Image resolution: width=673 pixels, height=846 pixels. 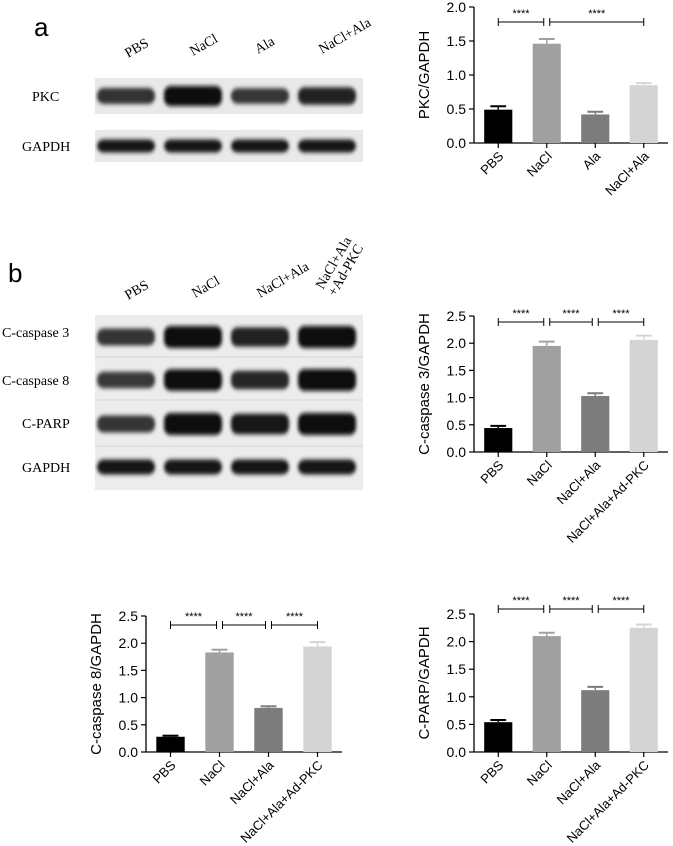 I want to click on x-tick-label: Ala, so click(x=591, y=160).